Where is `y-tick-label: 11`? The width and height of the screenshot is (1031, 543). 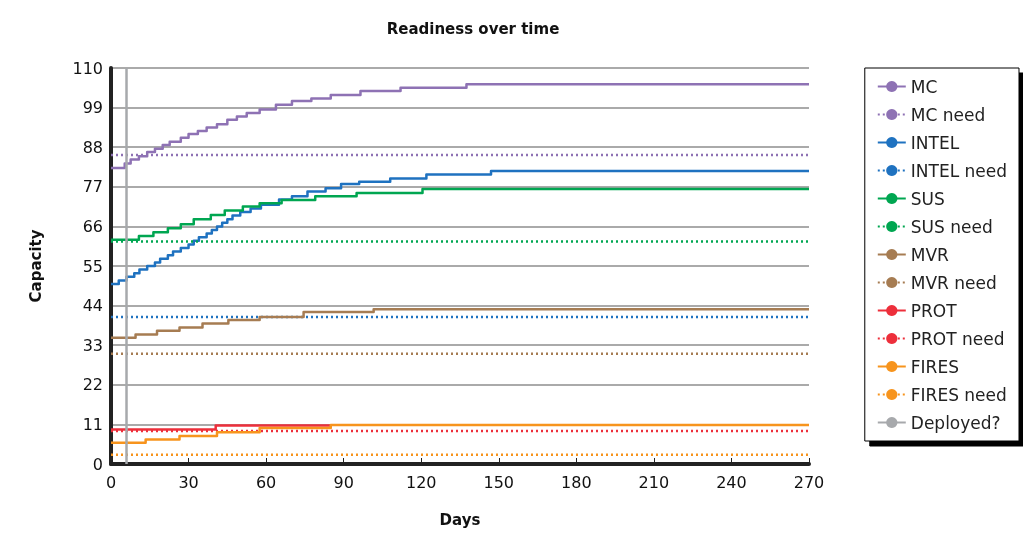 y-tick-label: 11 is located at coordinates (92, 424).